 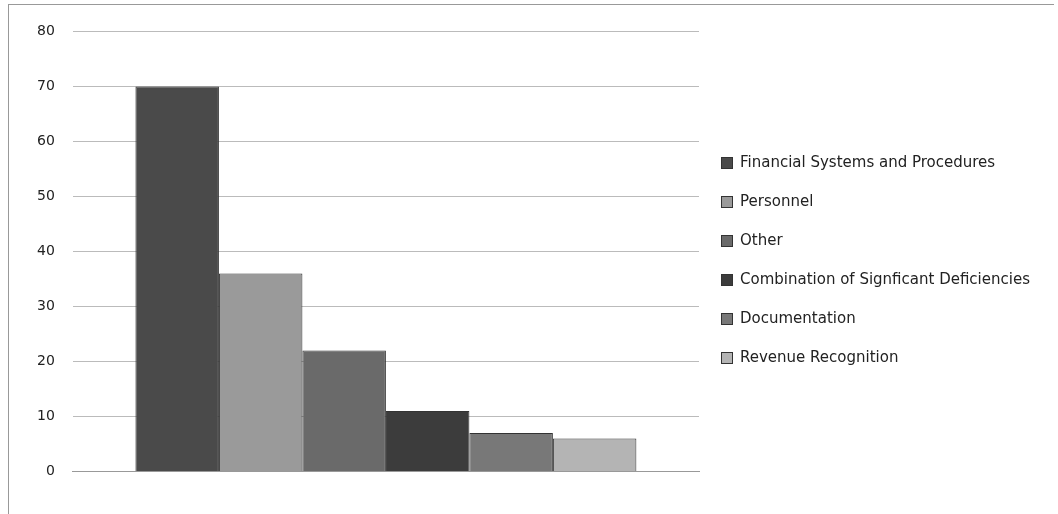 I want to click on y-tick-label: 60, so click(x=45, y=140).